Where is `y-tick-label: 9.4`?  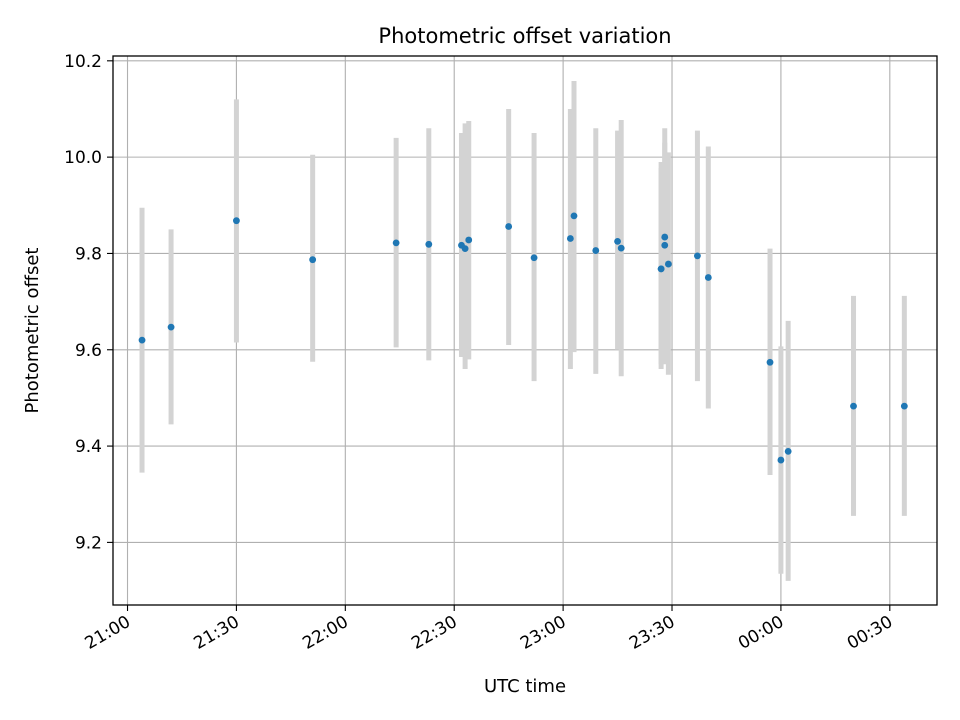 y-tick-label: 9.4 is located at coordinates (88, 447).